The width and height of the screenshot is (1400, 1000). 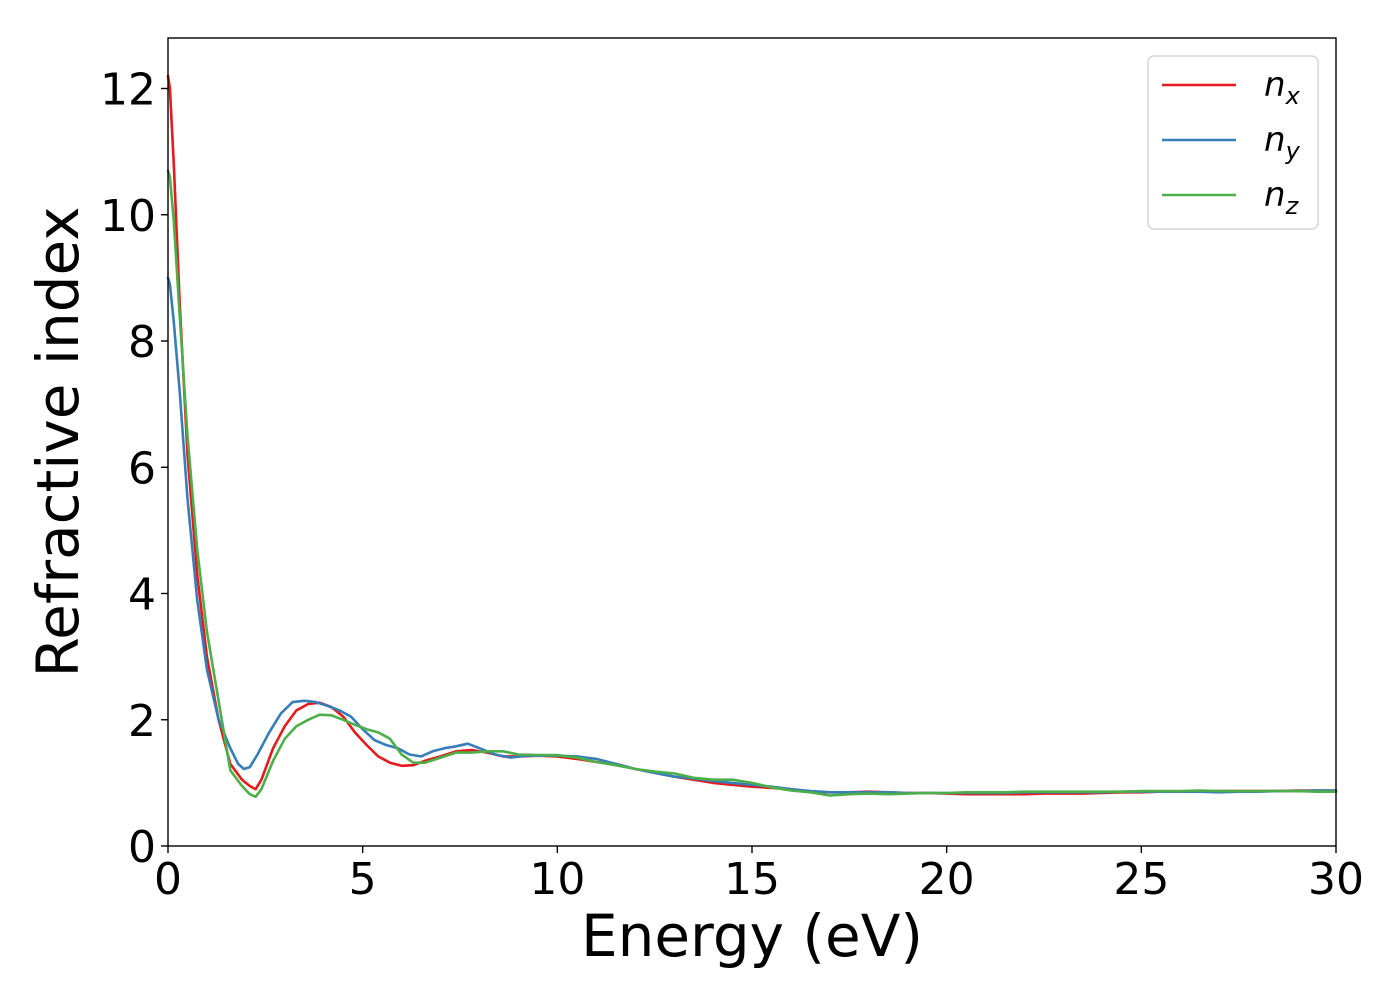 I want to click on y-axis-title: Refractive index, so click(x=58, y=441).